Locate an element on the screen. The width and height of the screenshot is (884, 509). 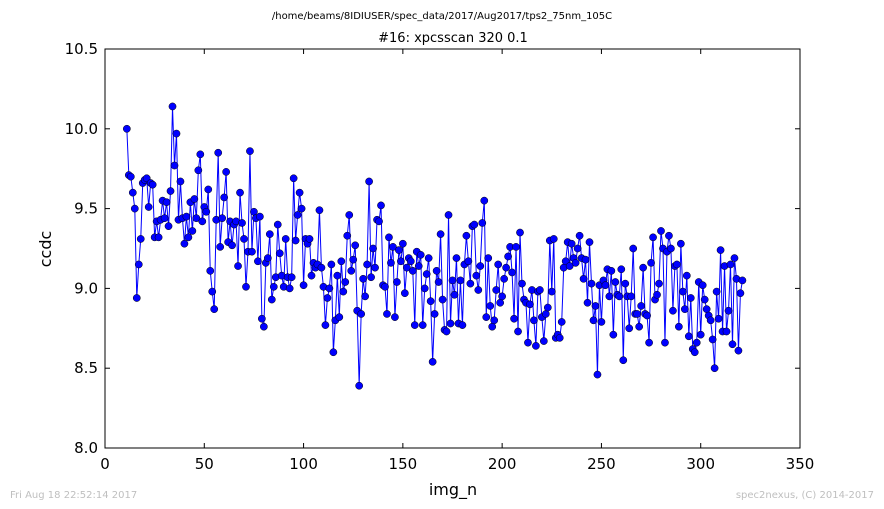
chart-title: #16: xpcsscan 320 0.1 is located at coordinates (453, 38).